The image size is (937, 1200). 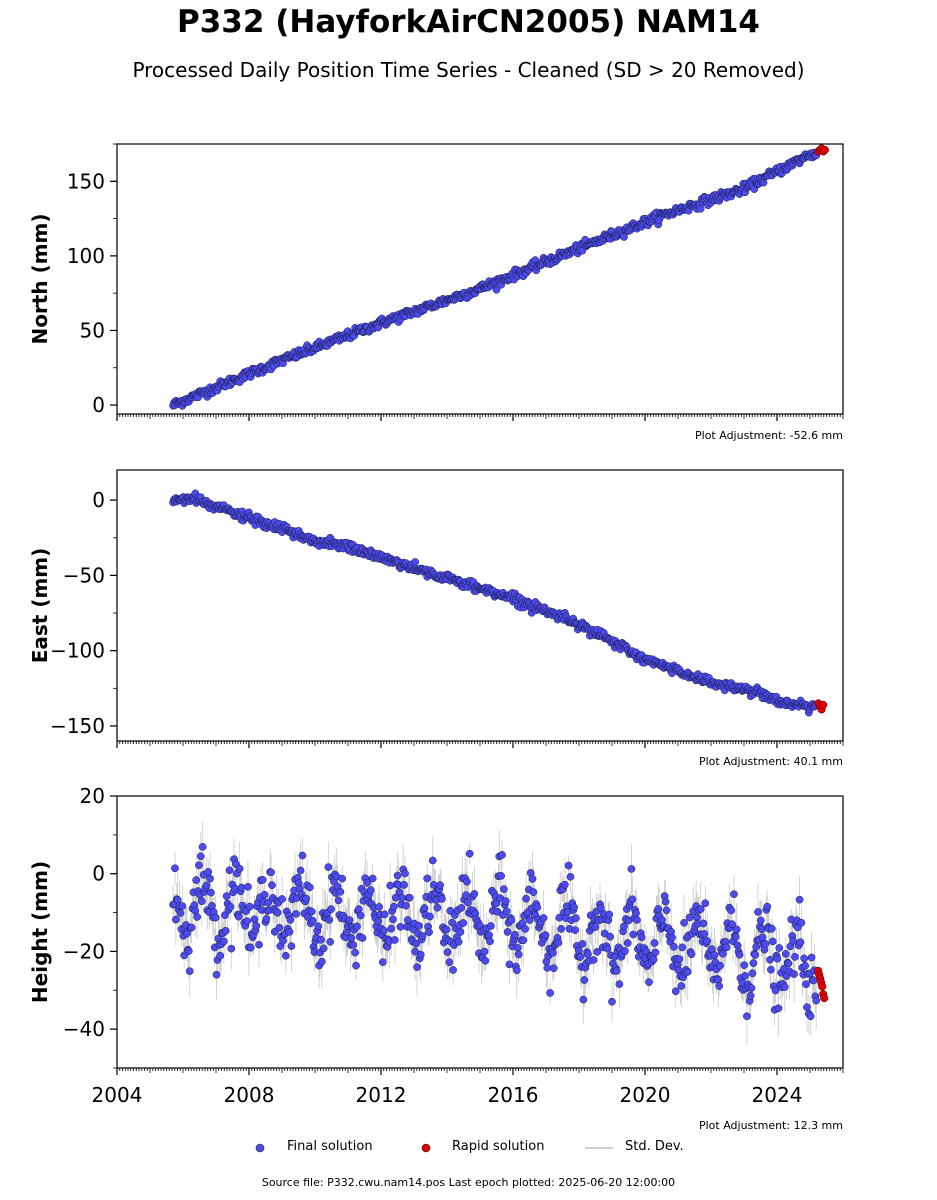 What do you see at coordinates (498, 603) in the screenshot?
I see `east-data` at bounding box center [498, 603].